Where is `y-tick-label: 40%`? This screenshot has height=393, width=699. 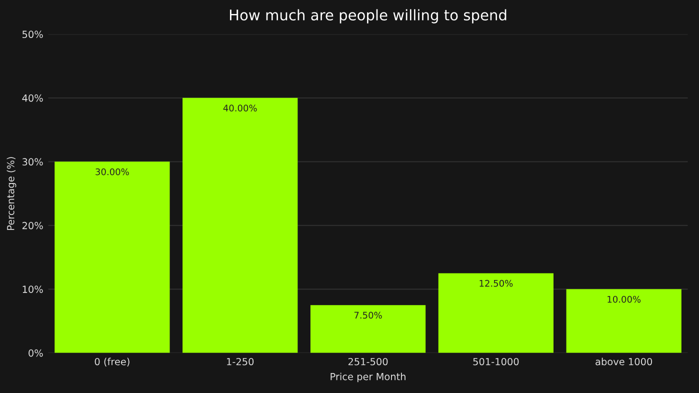
y-tick-label: 40% is located at coordinates (32, 98).